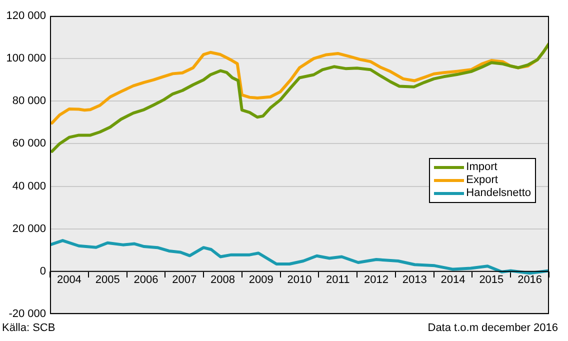  What do you see at coordinates (222, 280) in the screenshot?
I see `x-tick-label: 2008` at bounding box center [222, 280].